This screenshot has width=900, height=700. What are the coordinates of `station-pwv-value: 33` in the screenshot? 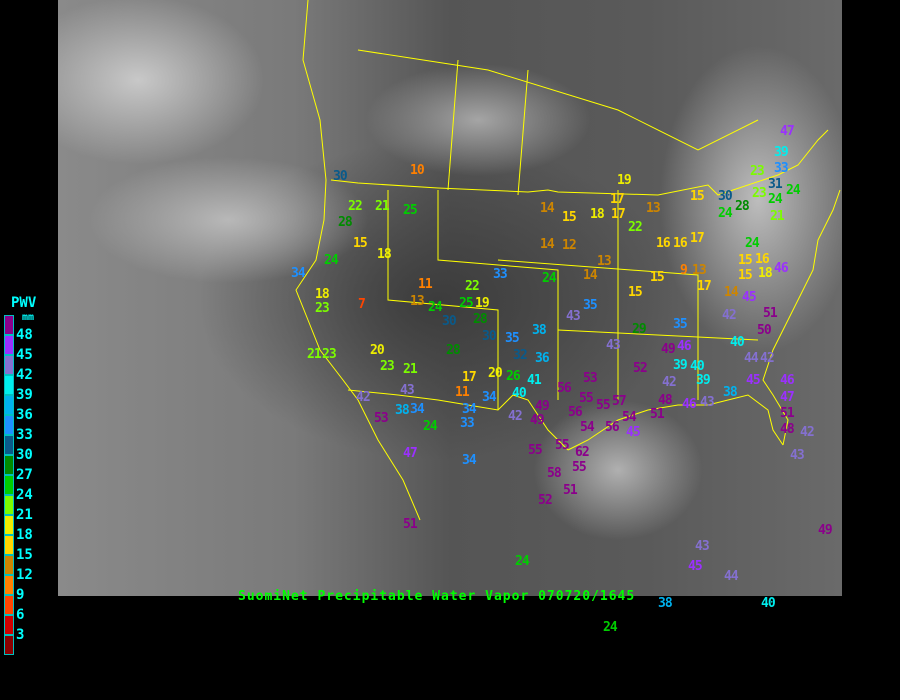 It's located at (500, 274).